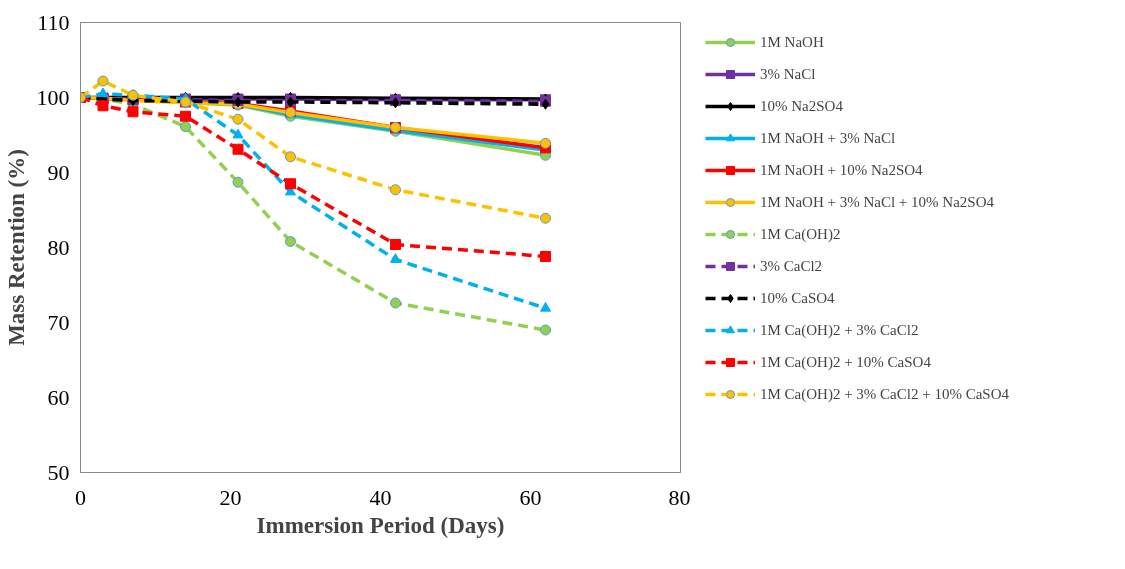 The image size is (1125, 569). Describe the element at coordinates (845, 362) in the screenshot. I see `legend-label: 1M Ca(OH)2 + 10% CaSO4` at that location.